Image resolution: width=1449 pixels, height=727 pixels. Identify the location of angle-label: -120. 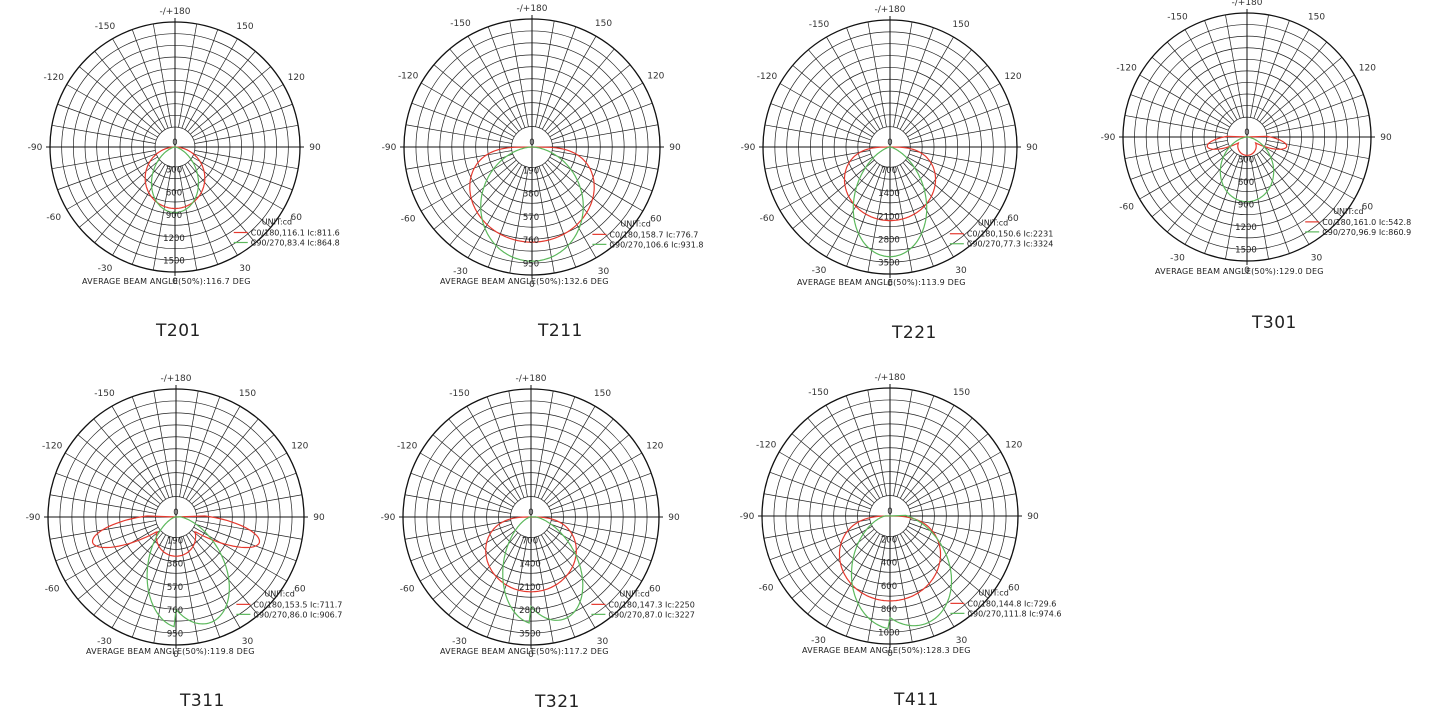
(766, 446).